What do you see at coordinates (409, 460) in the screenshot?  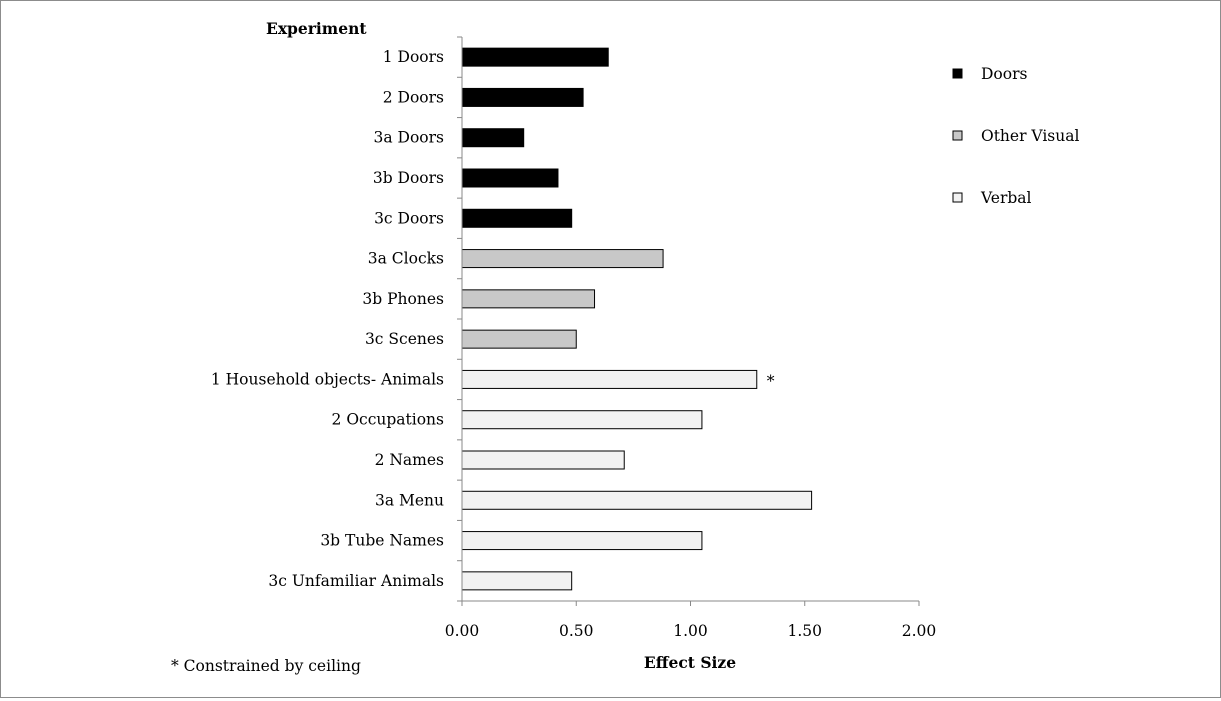 I see `category-label-2-names: 2 Names` at bounding box center [409, 460].